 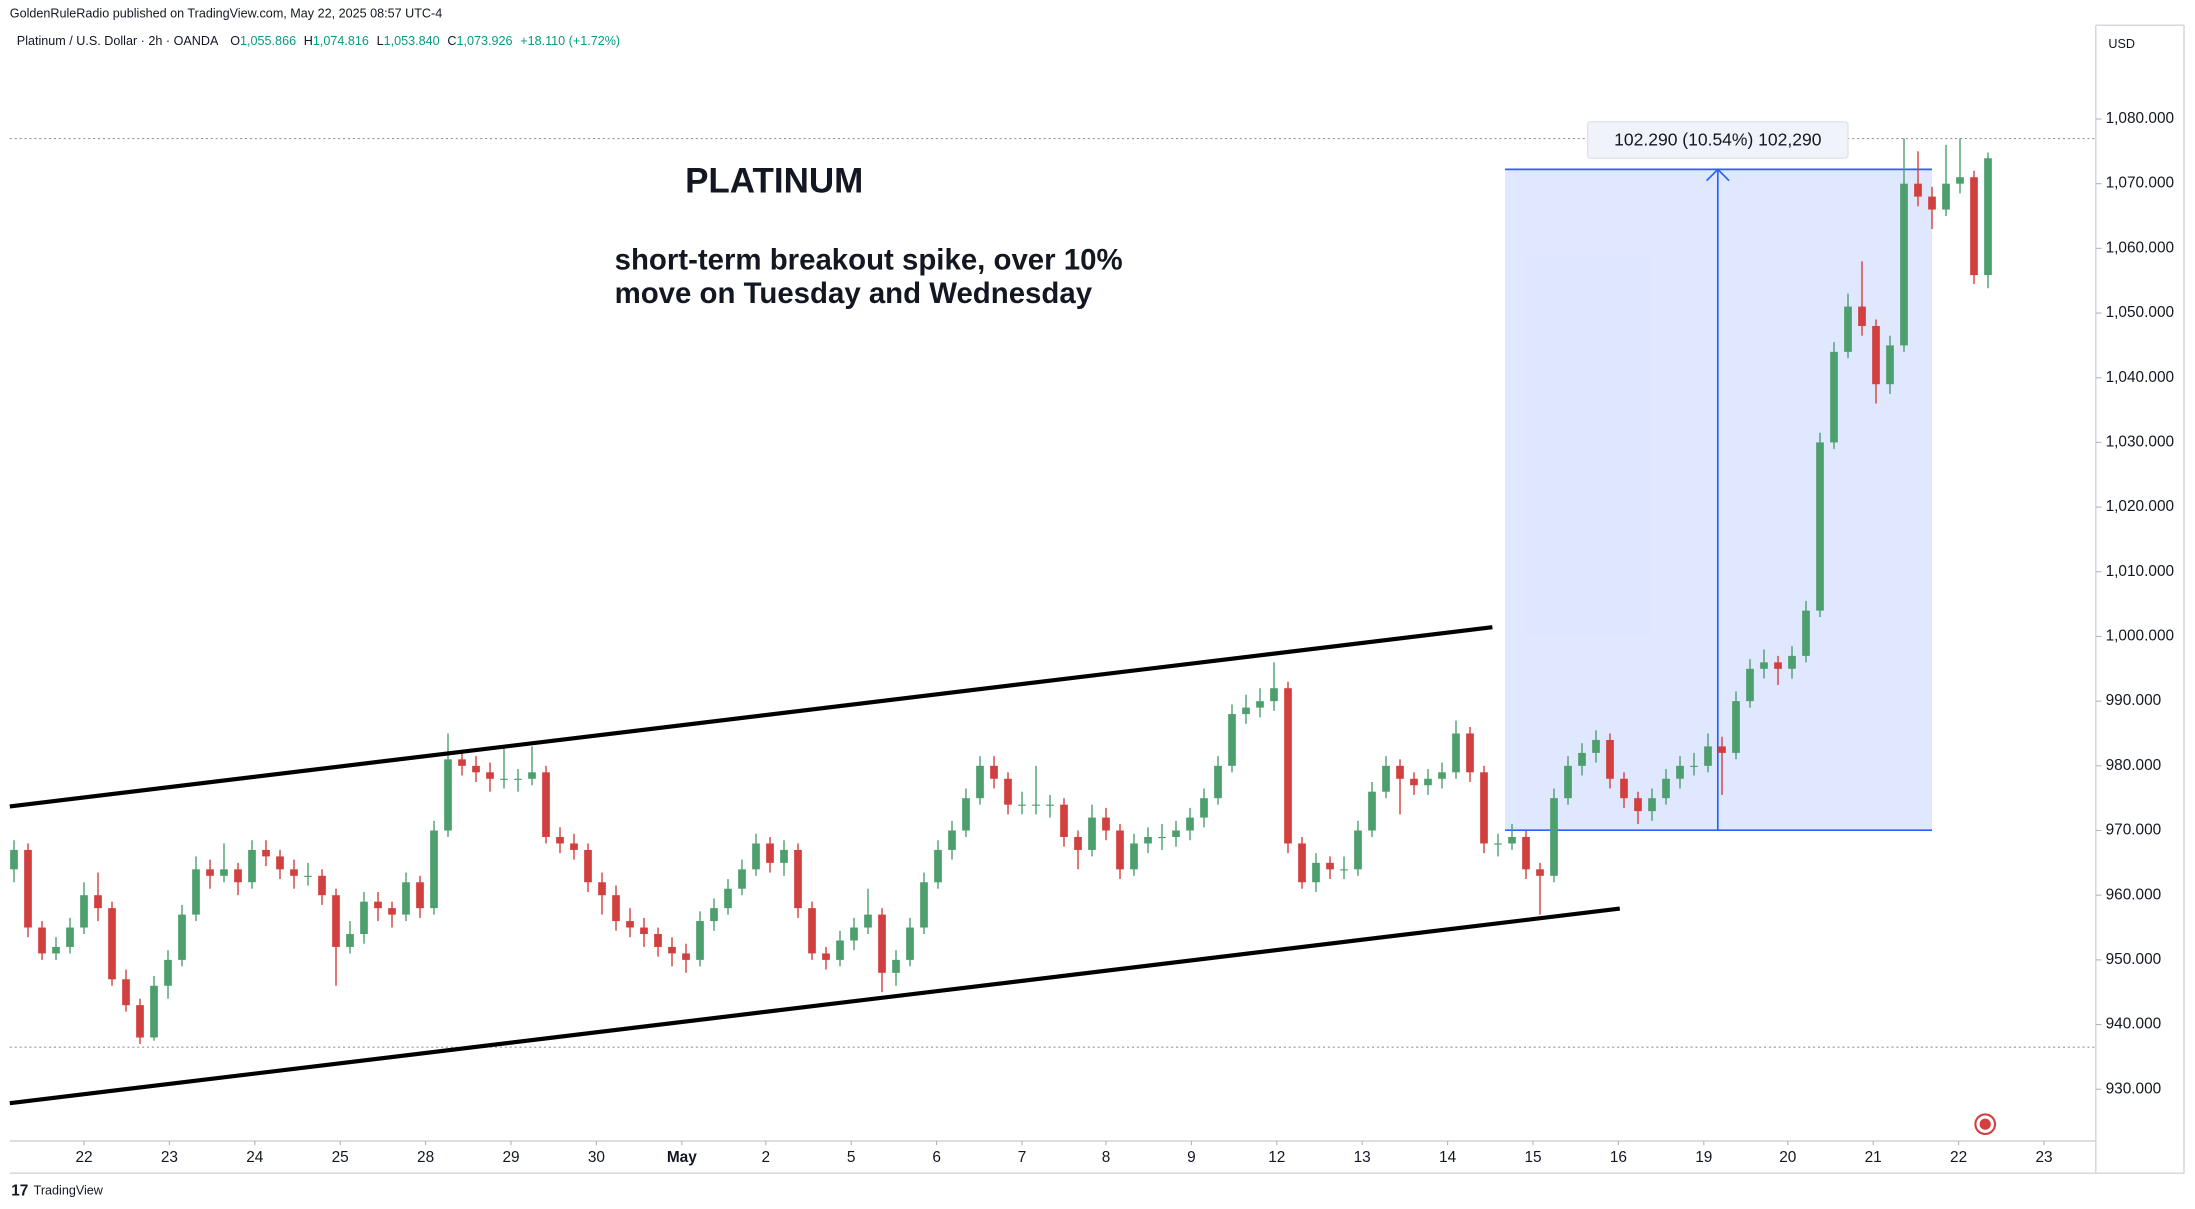 I want to click on legend-value: 1,053.840, so click(x=412, y=41).